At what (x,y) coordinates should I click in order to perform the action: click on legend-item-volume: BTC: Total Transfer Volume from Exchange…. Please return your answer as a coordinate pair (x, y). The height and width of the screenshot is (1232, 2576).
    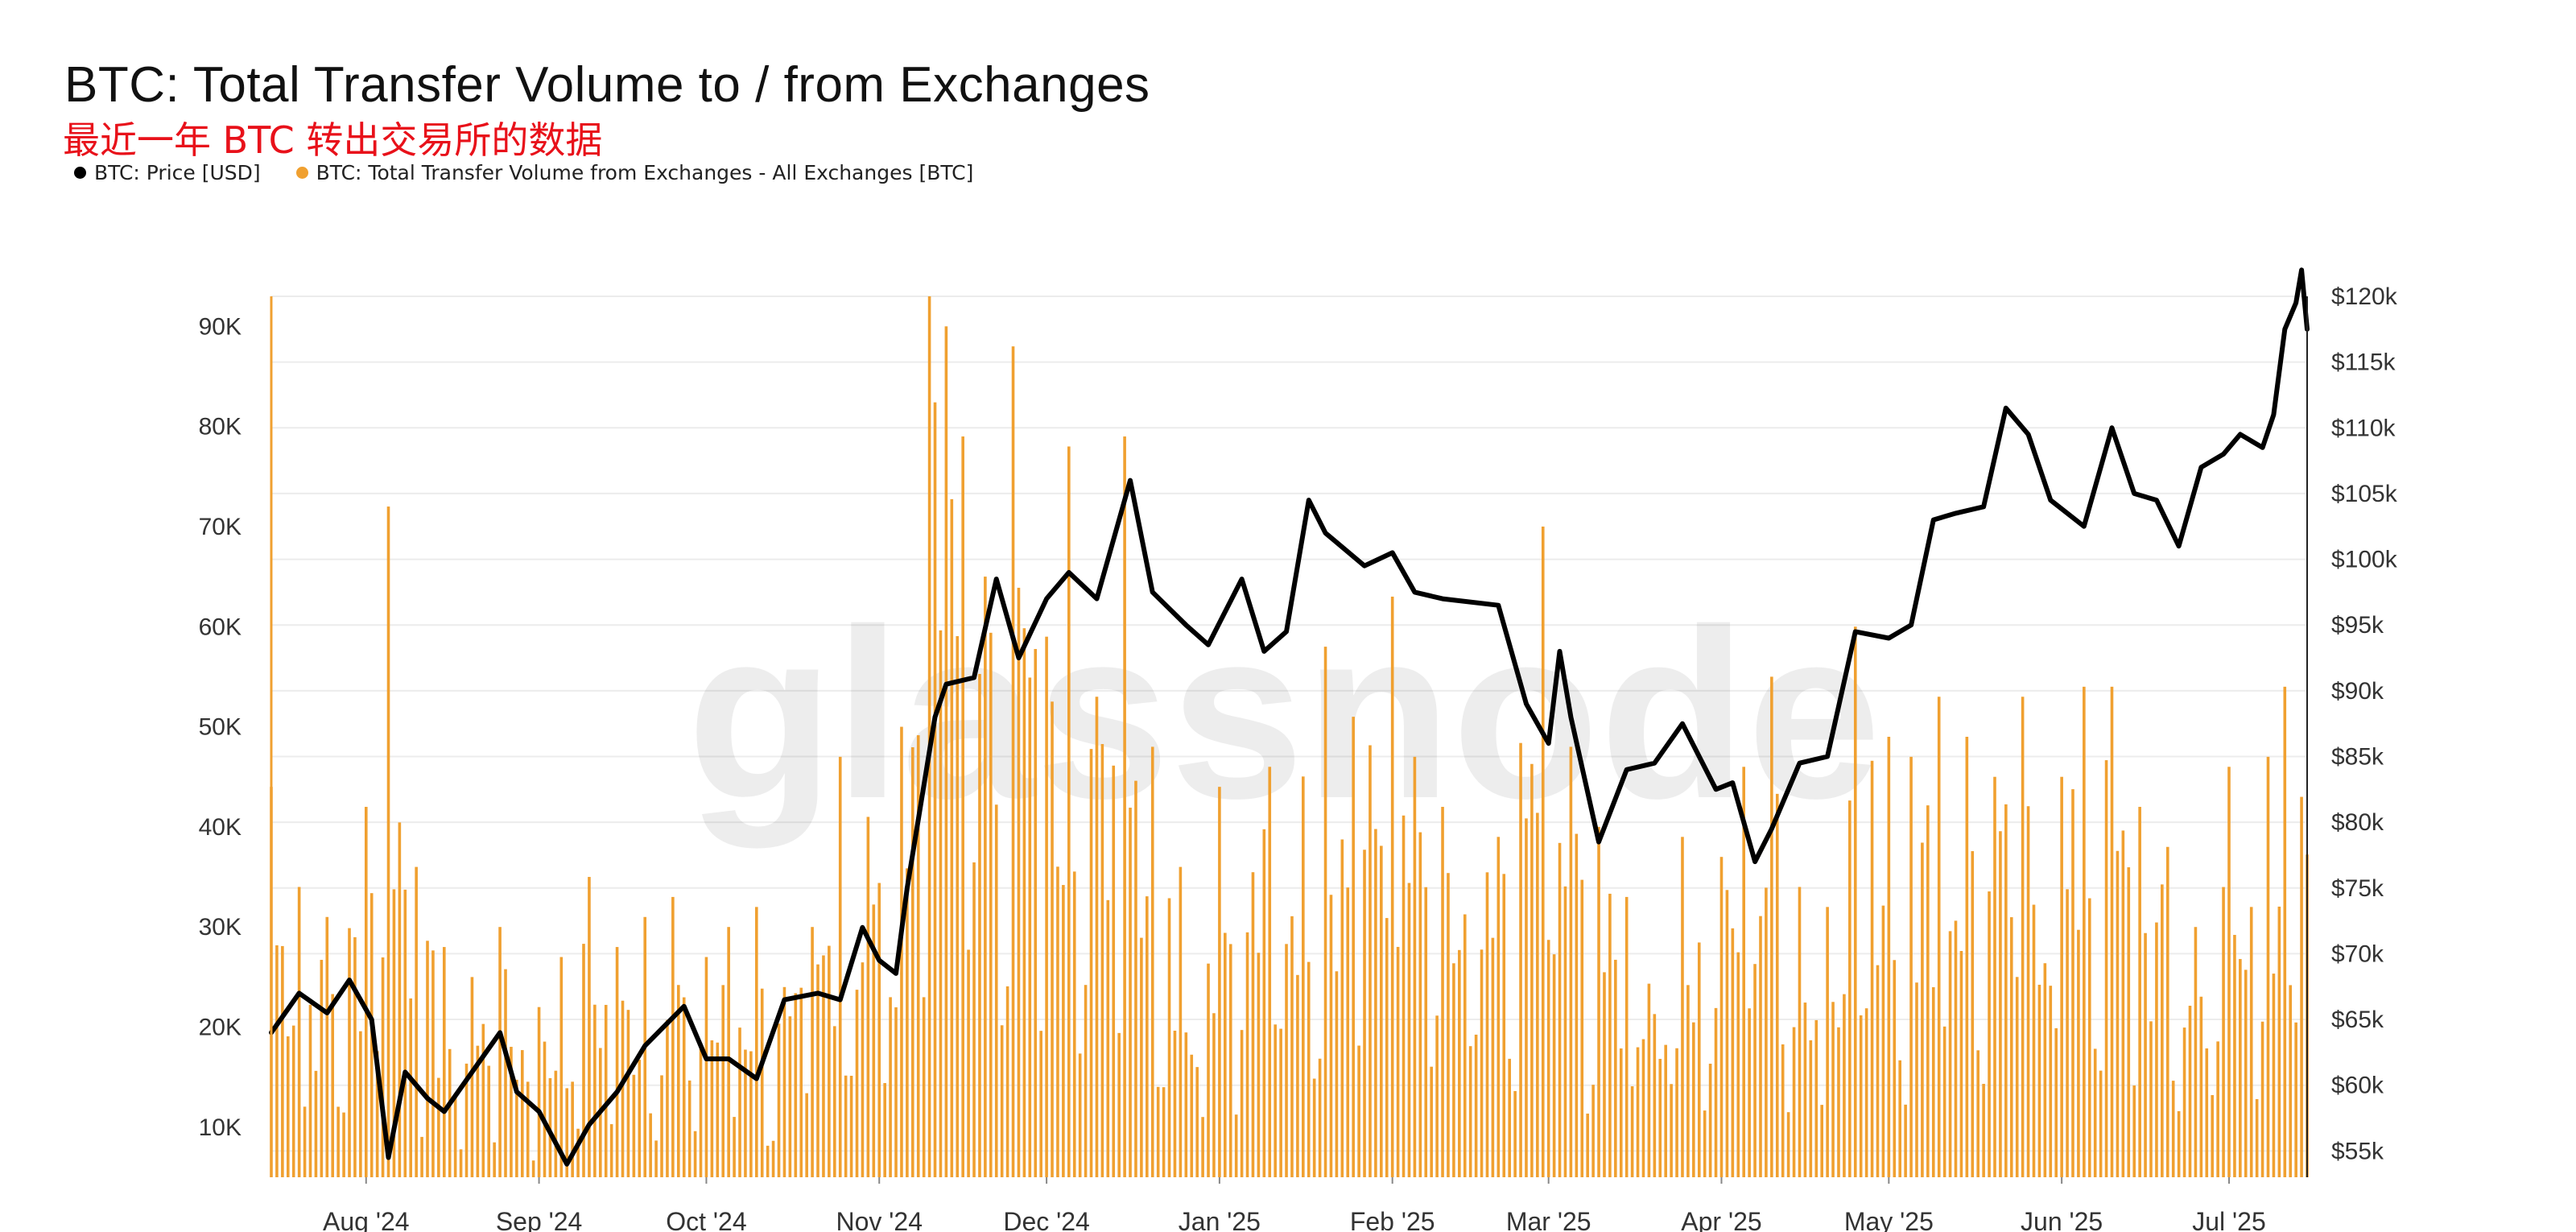
    Looking at the image, I should click on (634, 172).